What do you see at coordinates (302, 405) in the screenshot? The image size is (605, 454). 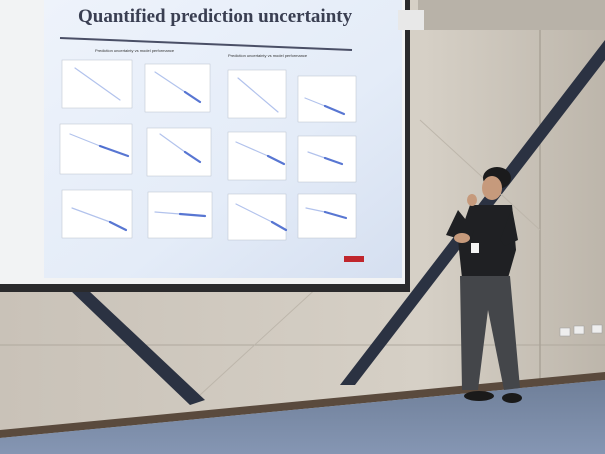 I see `baseboard` at bounding box center [302, 405].